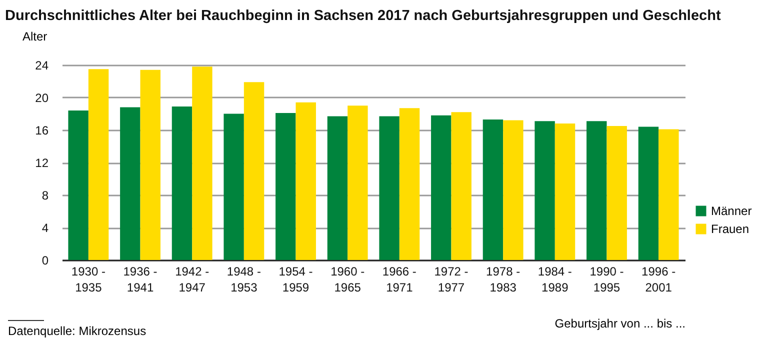 The image size is (780, 352). I want to click on x-tick-label: 1984 - 1989, so click(555, 279).